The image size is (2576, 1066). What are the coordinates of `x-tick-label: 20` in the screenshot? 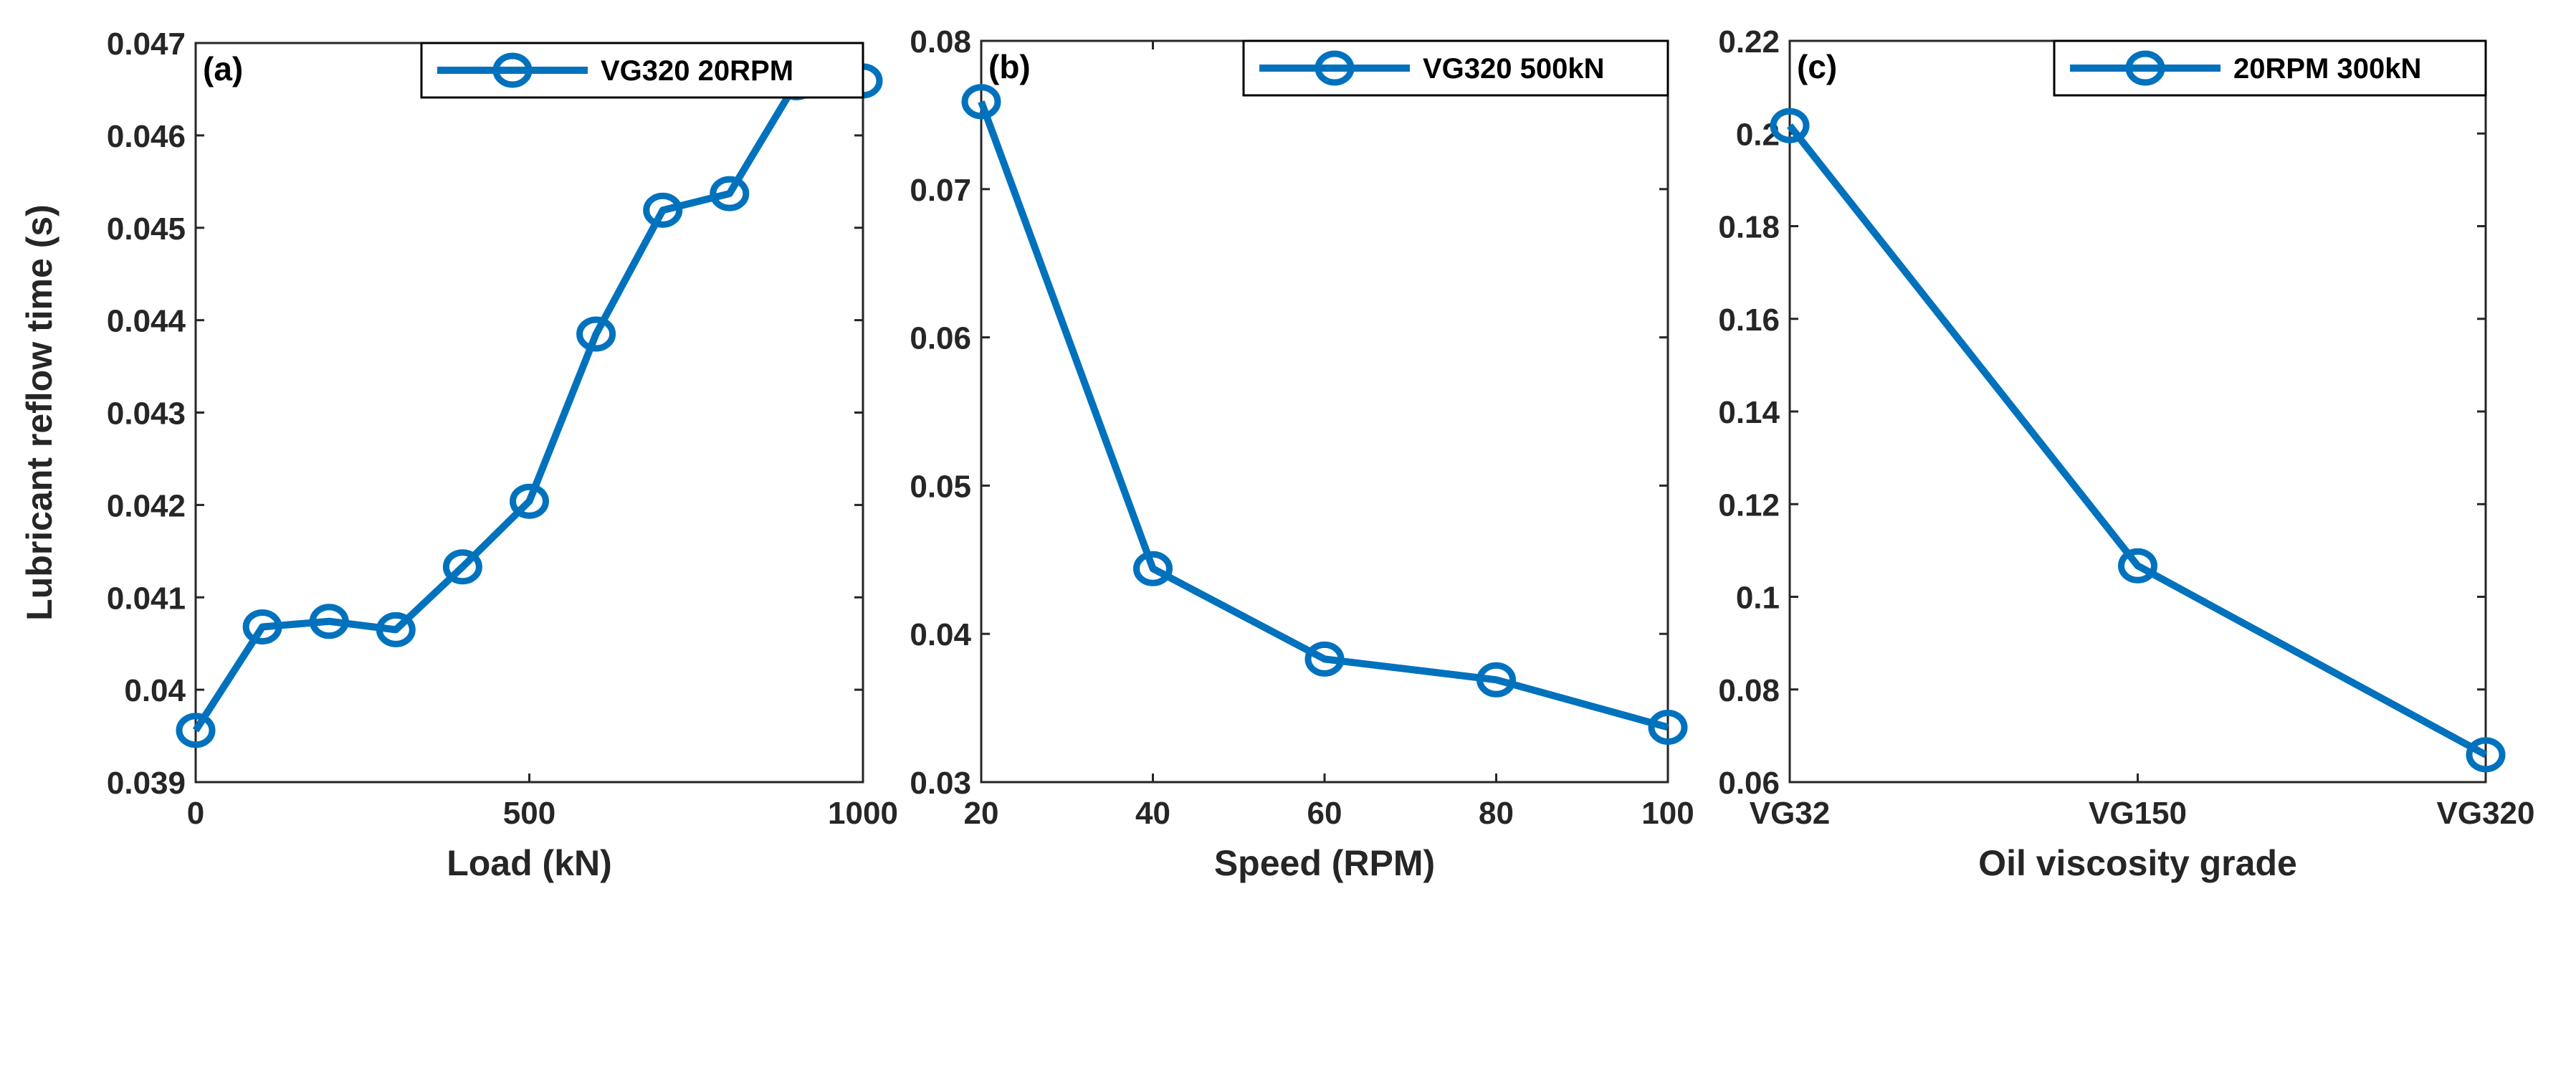 It's located at (981, 814).